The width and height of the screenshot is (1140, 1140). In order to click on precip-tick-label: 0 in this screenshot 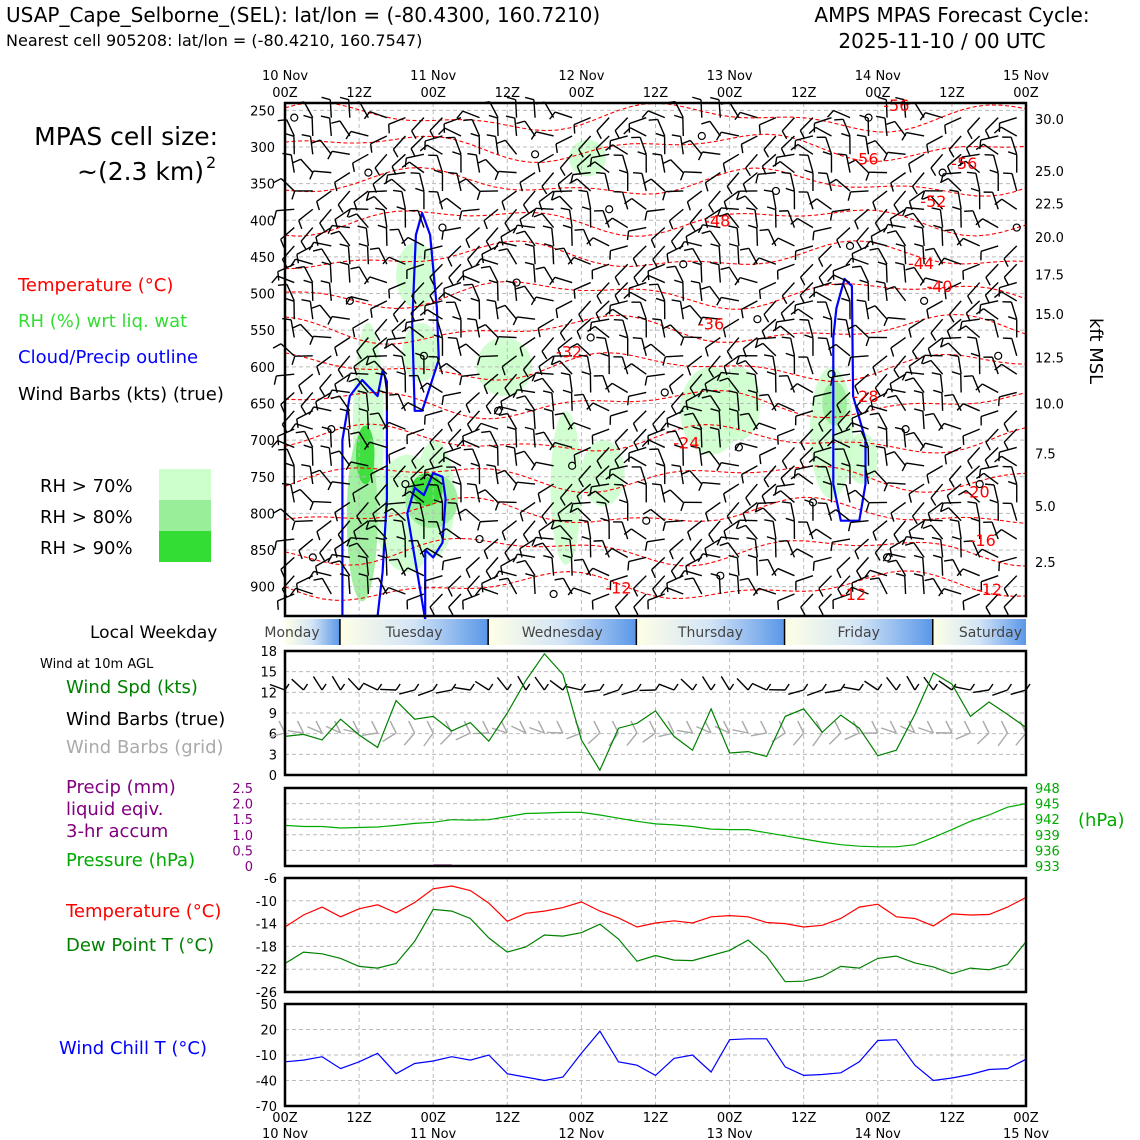, I will do `click(249, 867)`.